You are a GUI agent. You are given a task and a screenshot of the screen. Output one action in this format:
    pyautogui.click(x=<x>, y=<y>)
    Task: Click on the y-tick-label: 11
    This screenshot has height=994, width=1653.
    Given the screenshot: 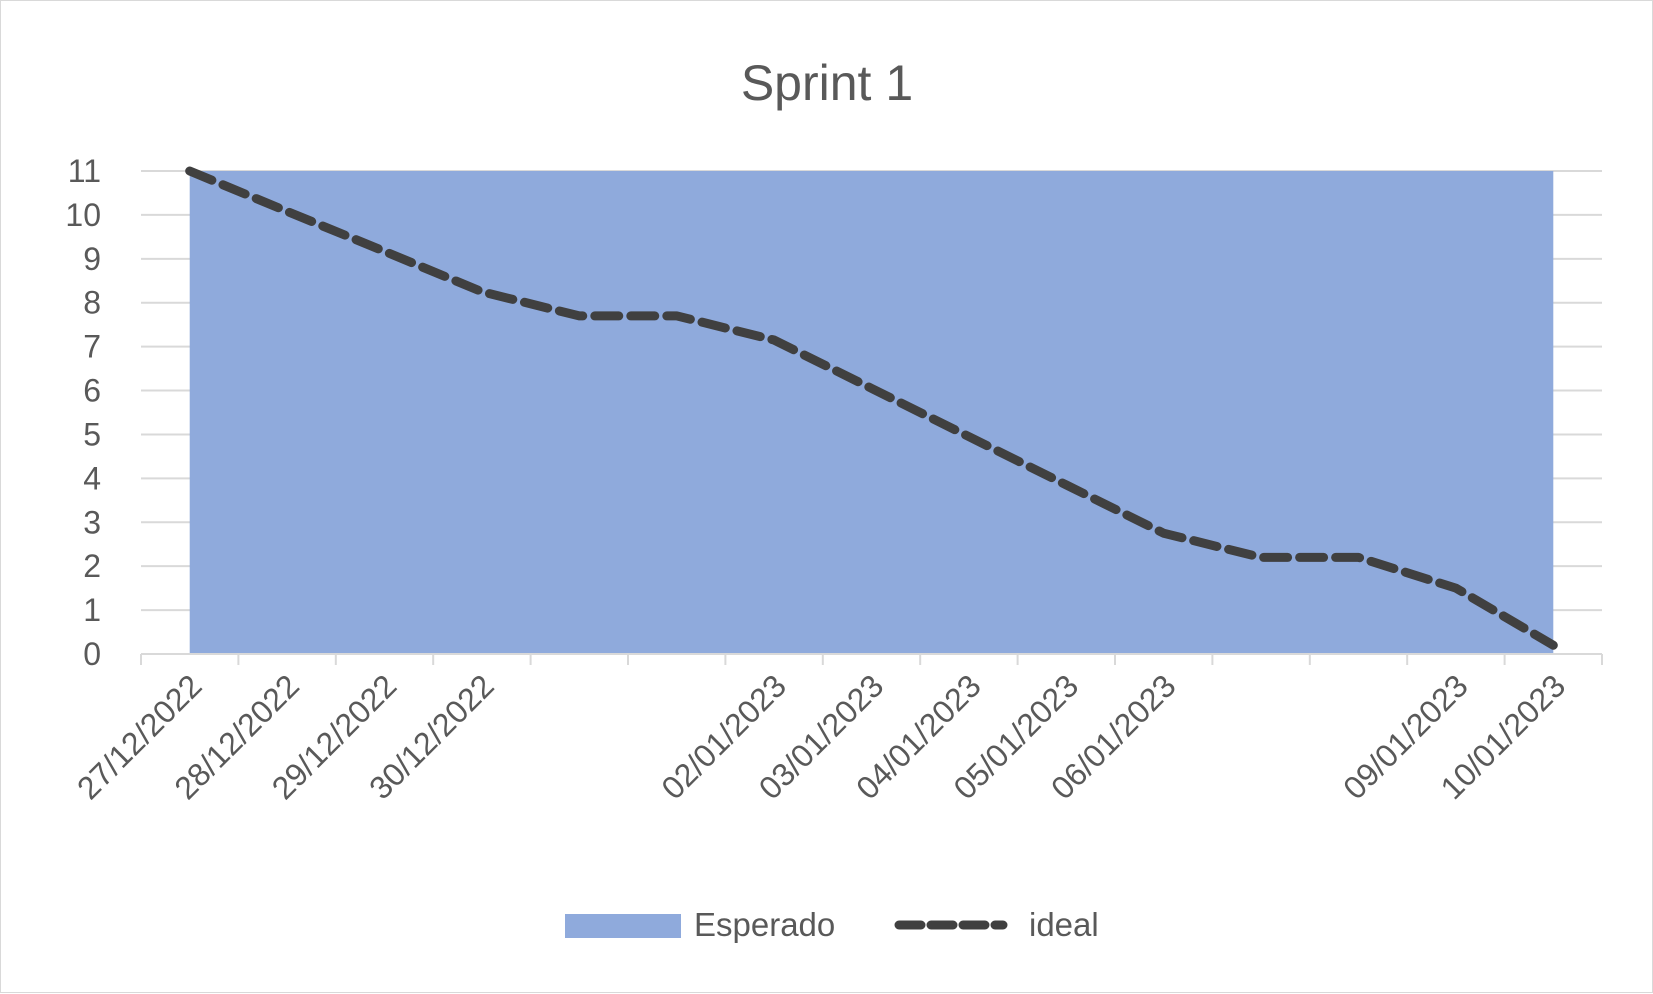 What is the action you would take?
    pyautogui.click(x=84, y=171)
    